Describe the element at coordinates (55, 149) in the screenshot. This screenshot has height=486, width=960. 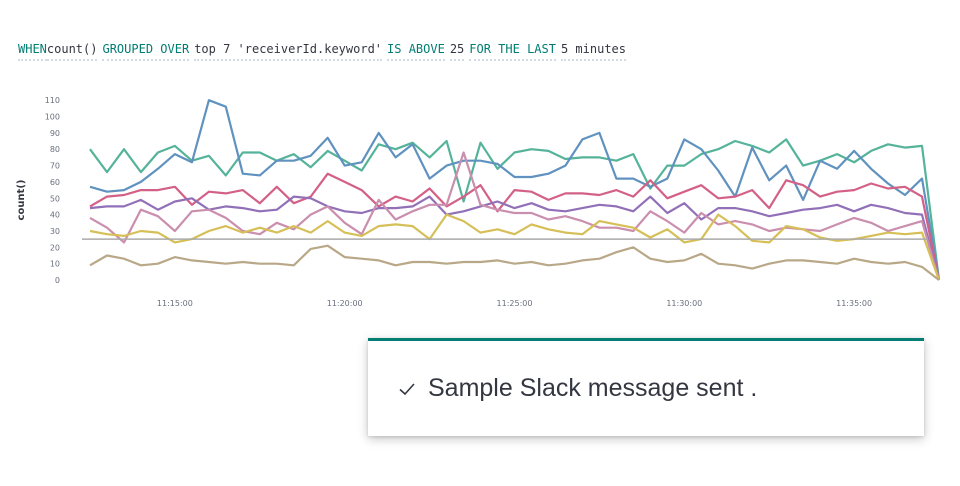
I see `y-tick-label: 80` at that location.